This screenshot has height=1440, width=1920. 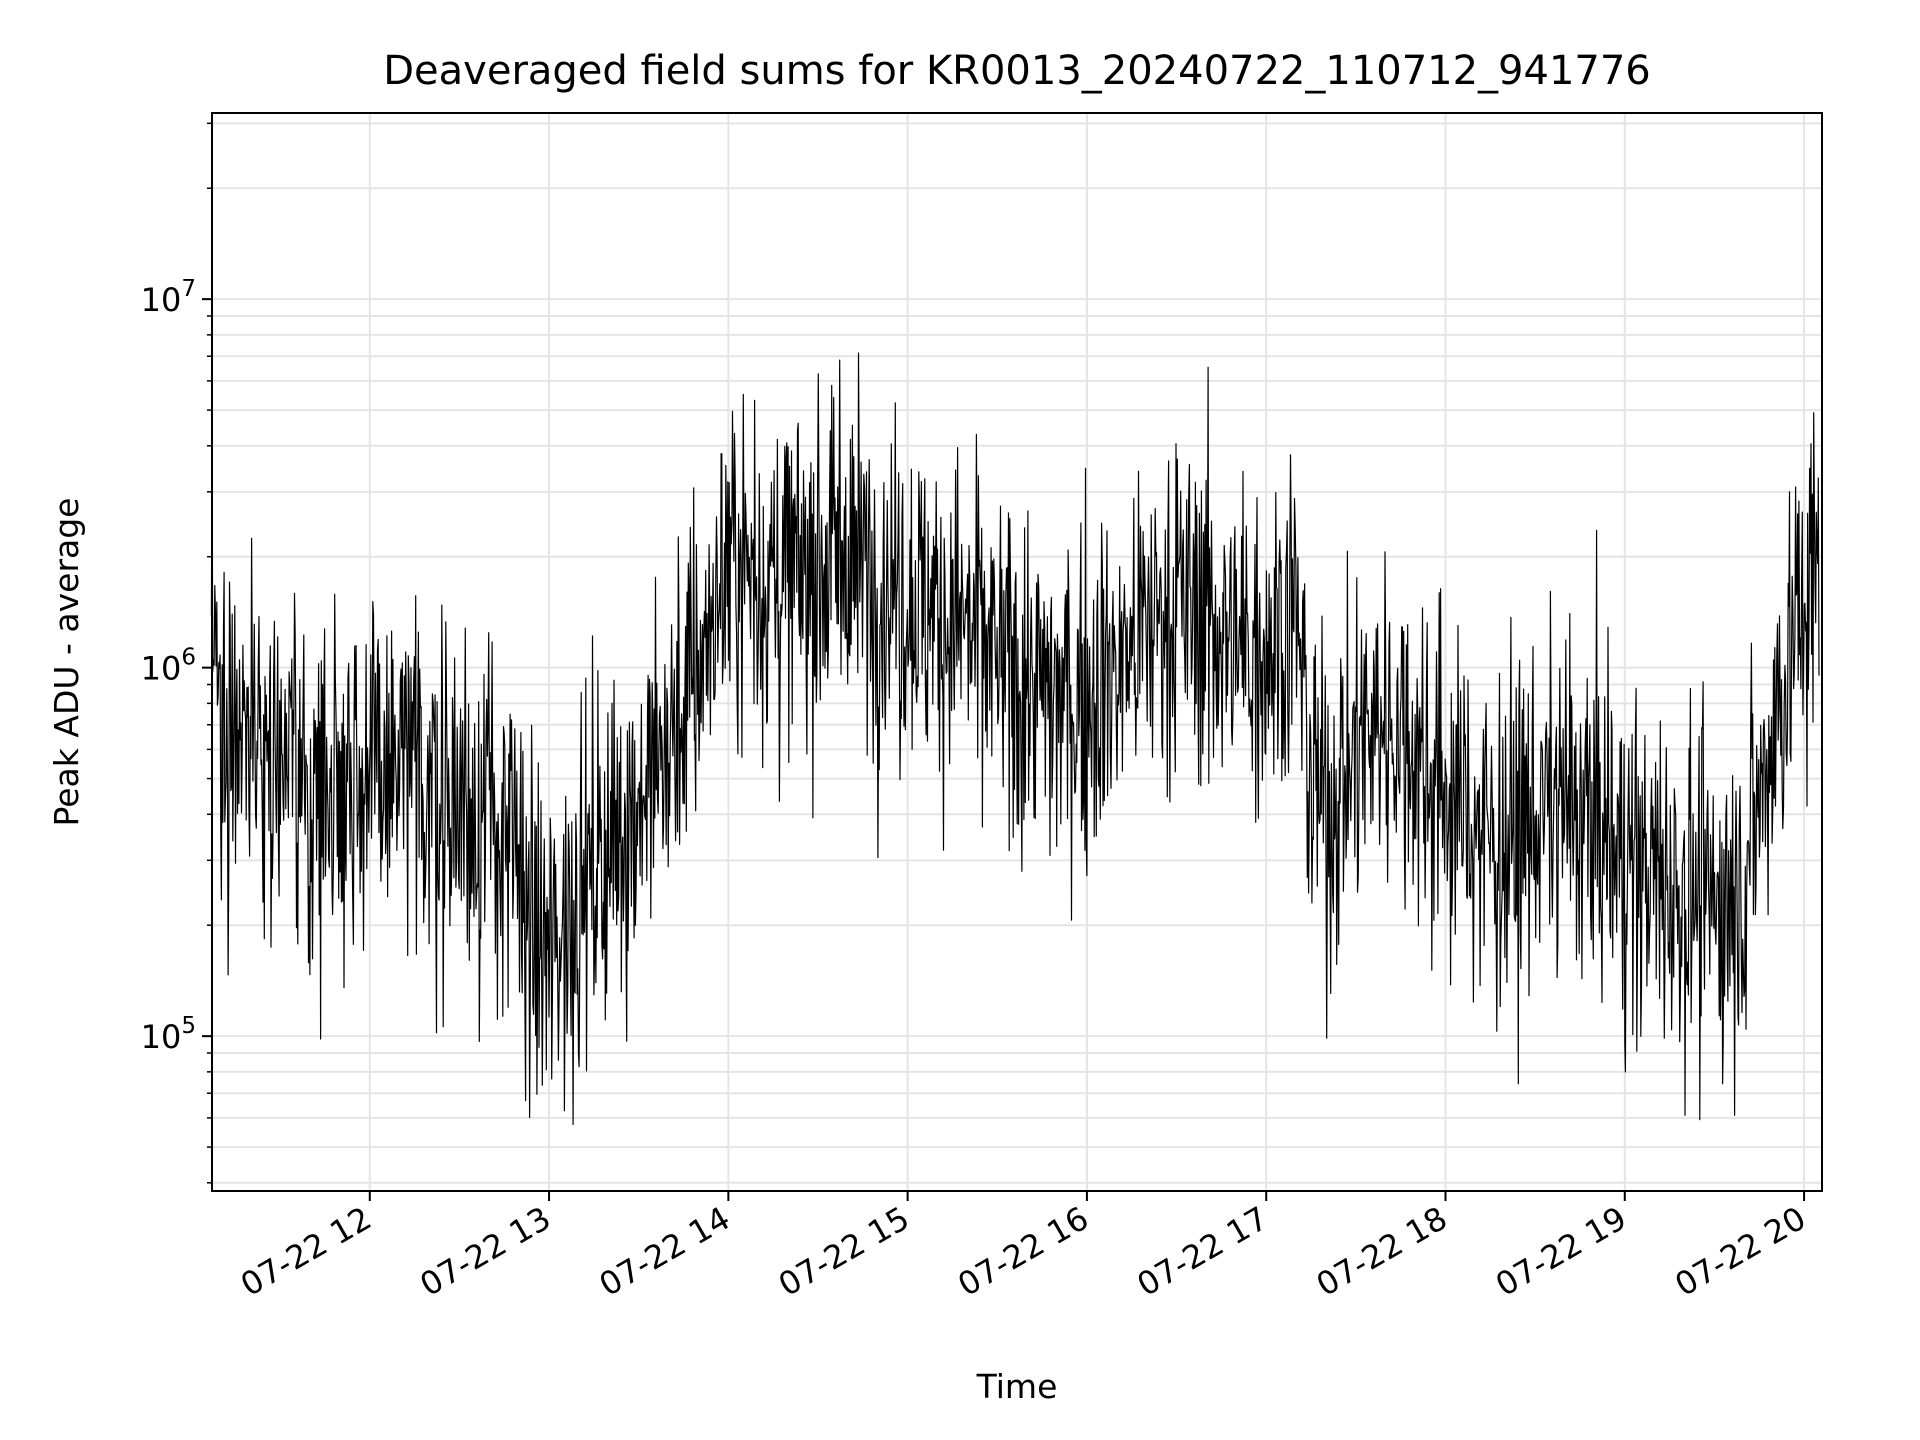 I want to click on x-axis-label: Time, so click(x=1017, y=1386).